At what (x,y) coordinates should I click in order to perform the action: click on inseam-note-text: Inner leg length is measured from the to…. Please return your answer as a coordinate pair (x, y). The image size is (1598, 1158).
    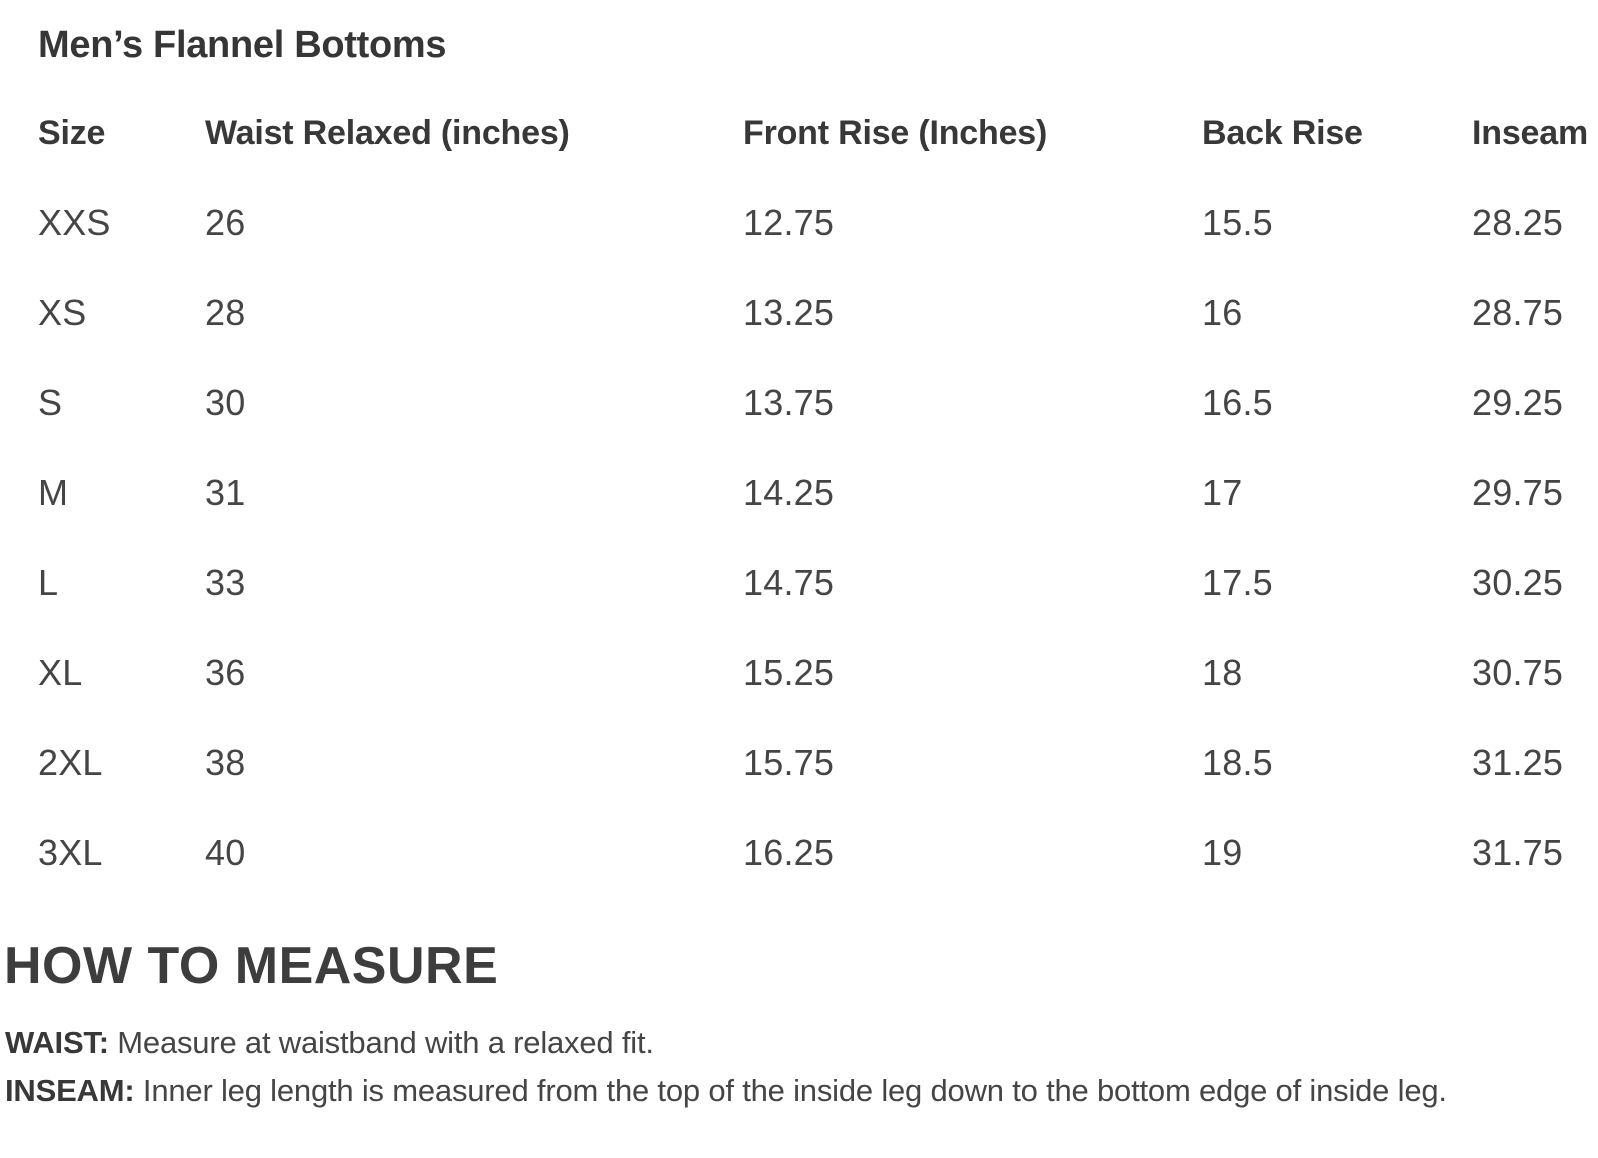
    Looking at the image, I should click on (794, 1090).